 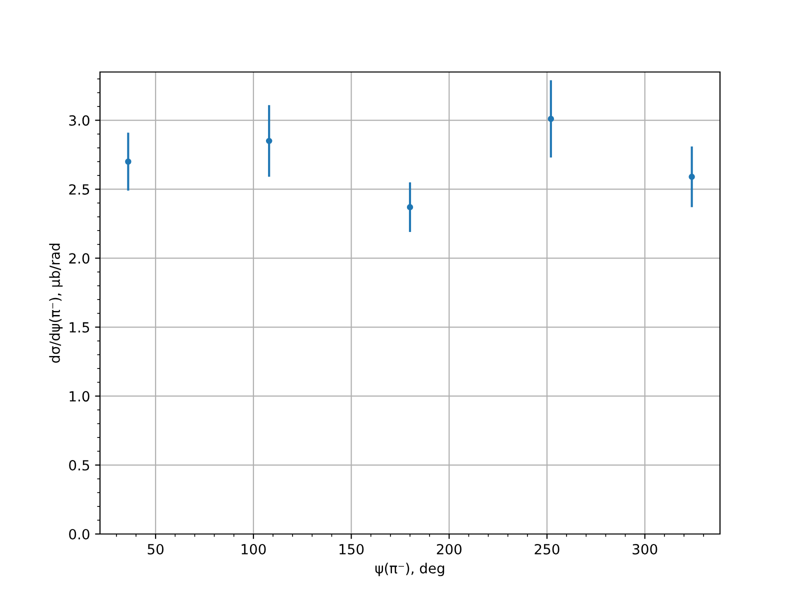 What do you see at coordinates (56, 303) in the screenshot?
I see `y-axis-title: dσ/dψ(π⁻), μb/rad` at bounding box center [56, 303].